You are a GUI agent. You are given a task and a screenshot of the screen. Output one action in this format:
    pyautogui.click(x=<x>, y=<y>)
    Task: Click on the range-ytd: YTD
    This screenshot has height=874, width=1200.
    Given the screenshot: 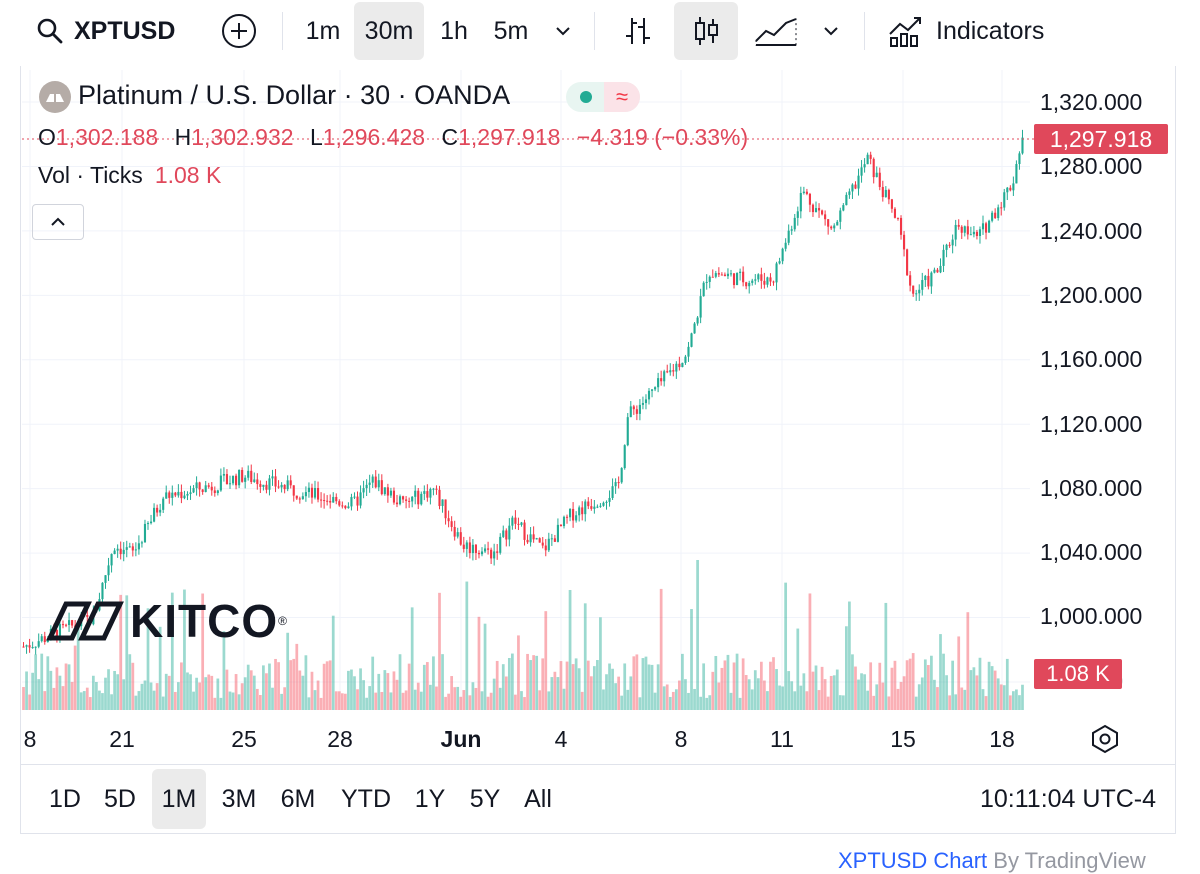 What is the action you would take?
    pyautogui.click(x=366, y=798)
    